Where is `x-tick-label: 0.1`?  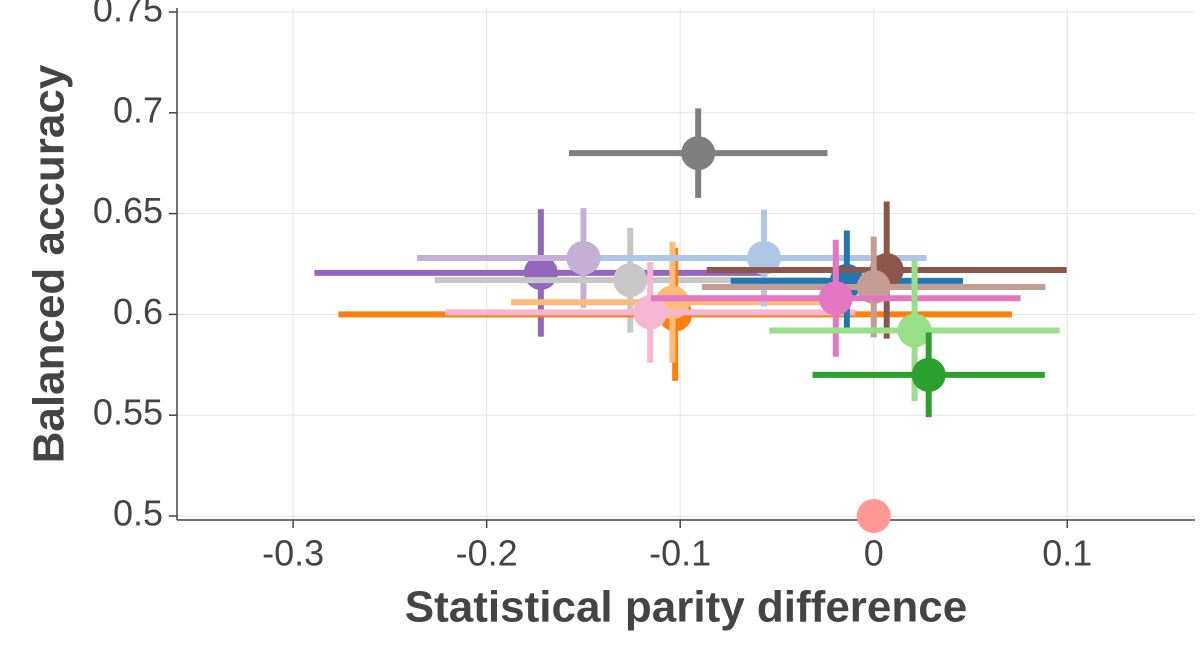
x-tick-label: 0.1 is located at coordinates (1067, 553).